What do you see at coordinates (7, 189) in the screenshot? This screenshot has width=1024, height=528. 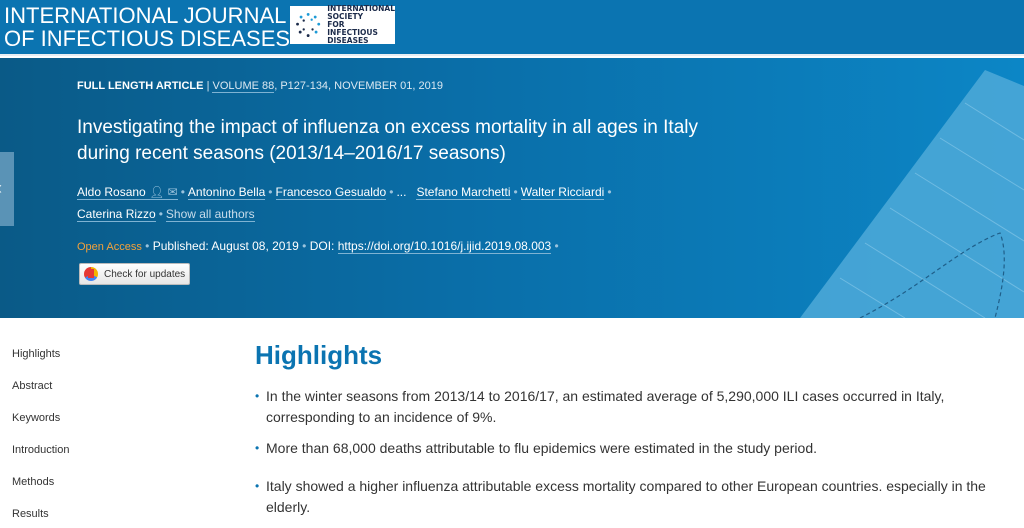 I see `collapse-panel-button: ‹` at bounding box center [7, 189].